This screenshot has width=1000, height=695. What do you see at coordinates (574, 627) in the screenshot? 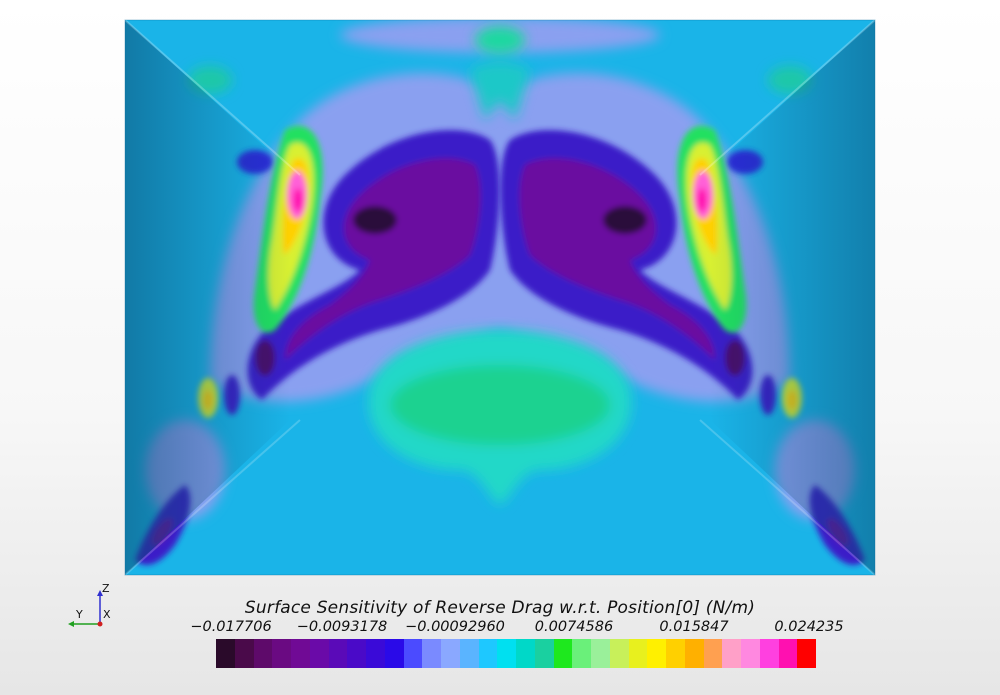
I see `legend-tick-label: 0.0074586` at bounding box center [574, 627].